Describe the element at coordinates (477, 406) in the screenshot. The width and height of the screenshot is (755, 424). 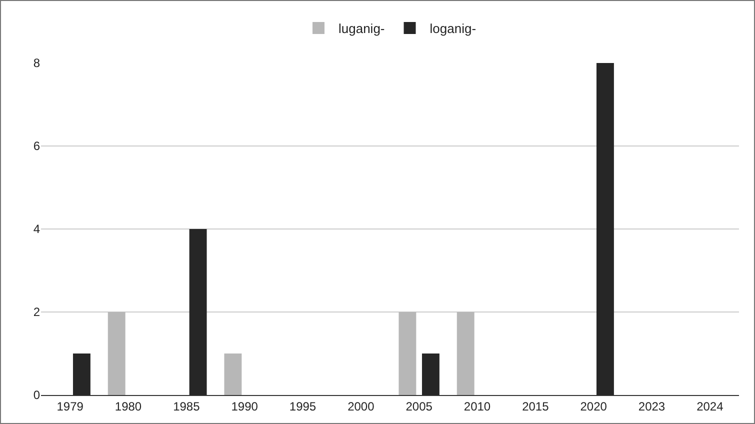
I see `x-tick-label: 2010` at that location.